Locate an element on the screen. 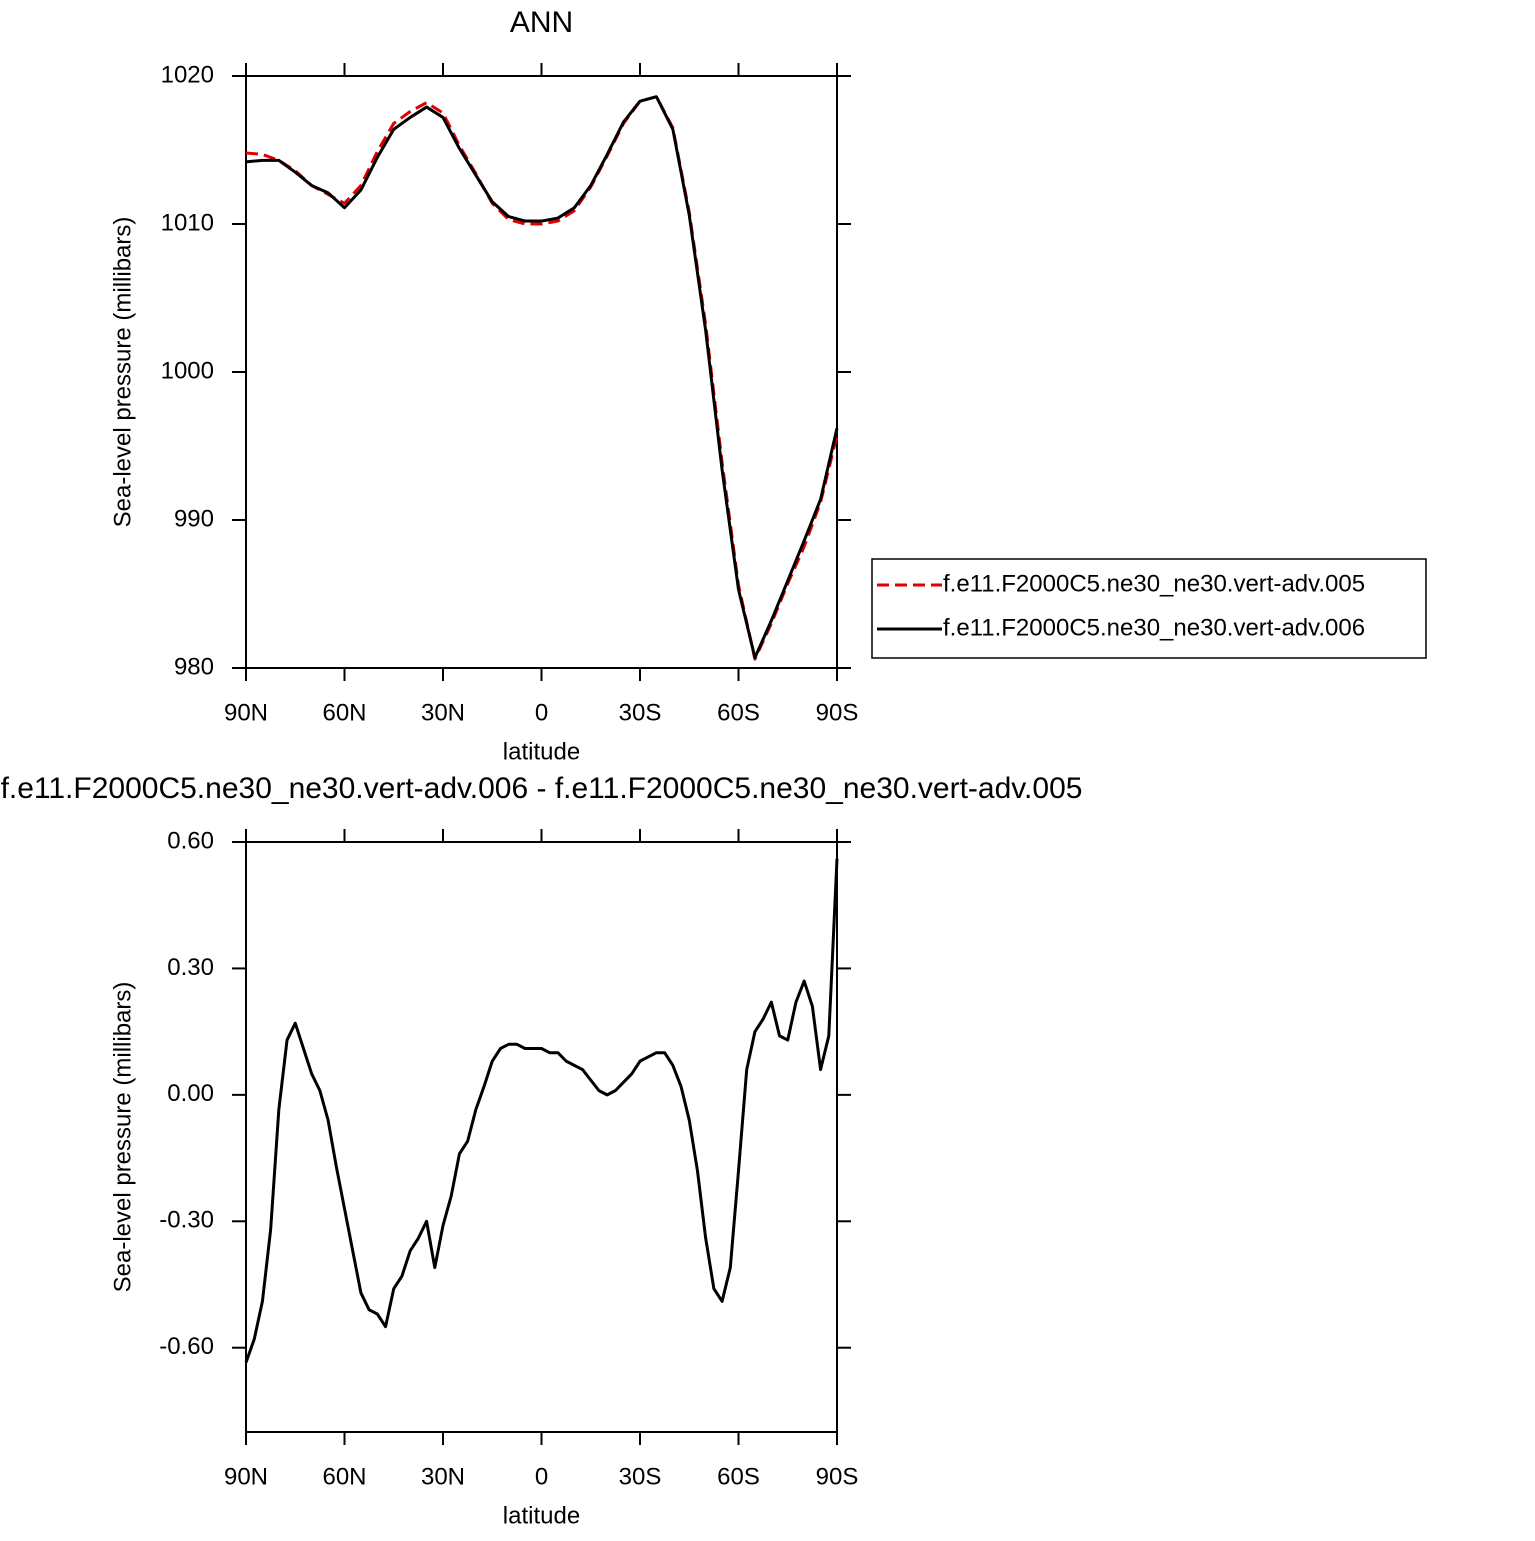 This screenshot has width=1535, height=1541. y-tick-label: -0.60 is located at coordinates (186, 1346).